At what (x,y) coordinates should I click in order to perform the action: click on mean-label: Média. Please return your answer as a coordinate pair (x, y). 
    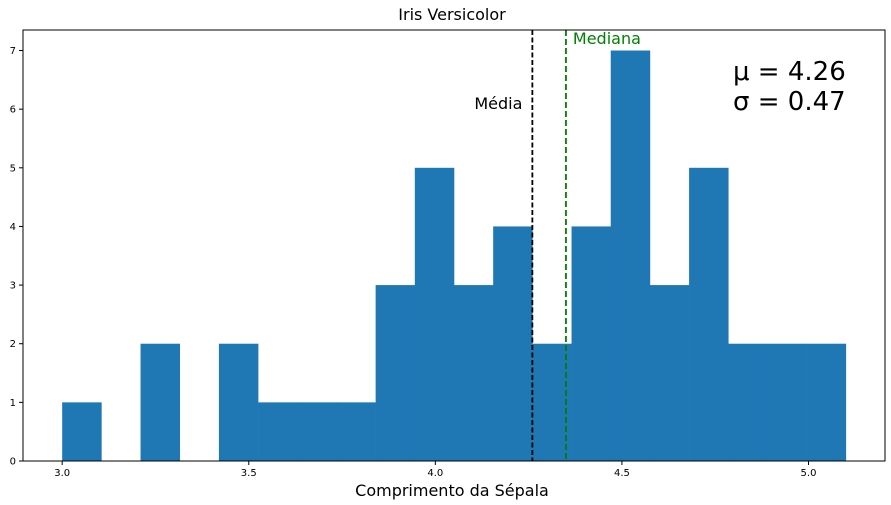
    Looking at the image, I should click on (498, 103).